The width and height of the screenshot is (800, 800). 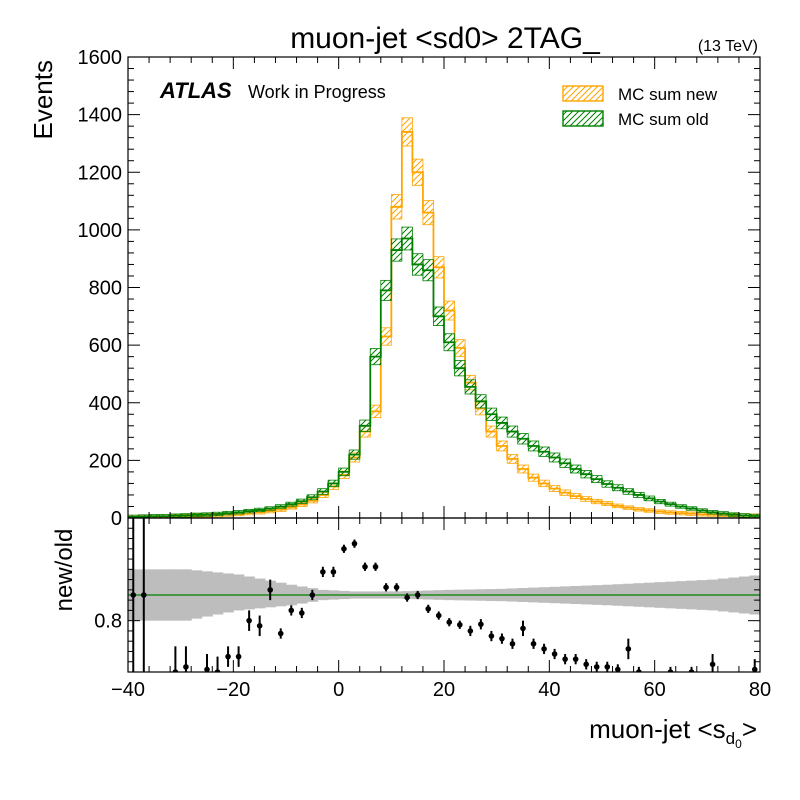 I want to click on y-tick-label-main: 1600, so click(x=100, y=58).